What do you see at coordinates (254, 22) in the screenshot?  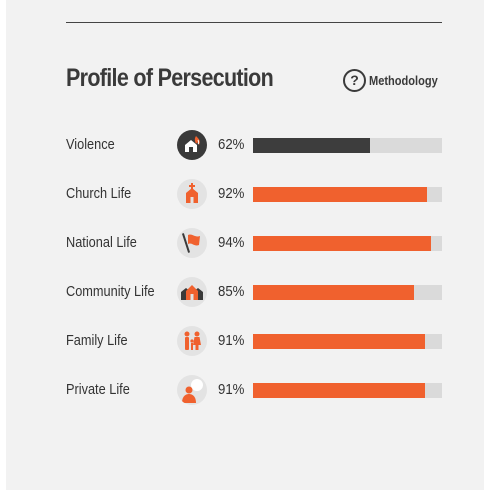 I see `top-divider` at bounding box center [254, 22].